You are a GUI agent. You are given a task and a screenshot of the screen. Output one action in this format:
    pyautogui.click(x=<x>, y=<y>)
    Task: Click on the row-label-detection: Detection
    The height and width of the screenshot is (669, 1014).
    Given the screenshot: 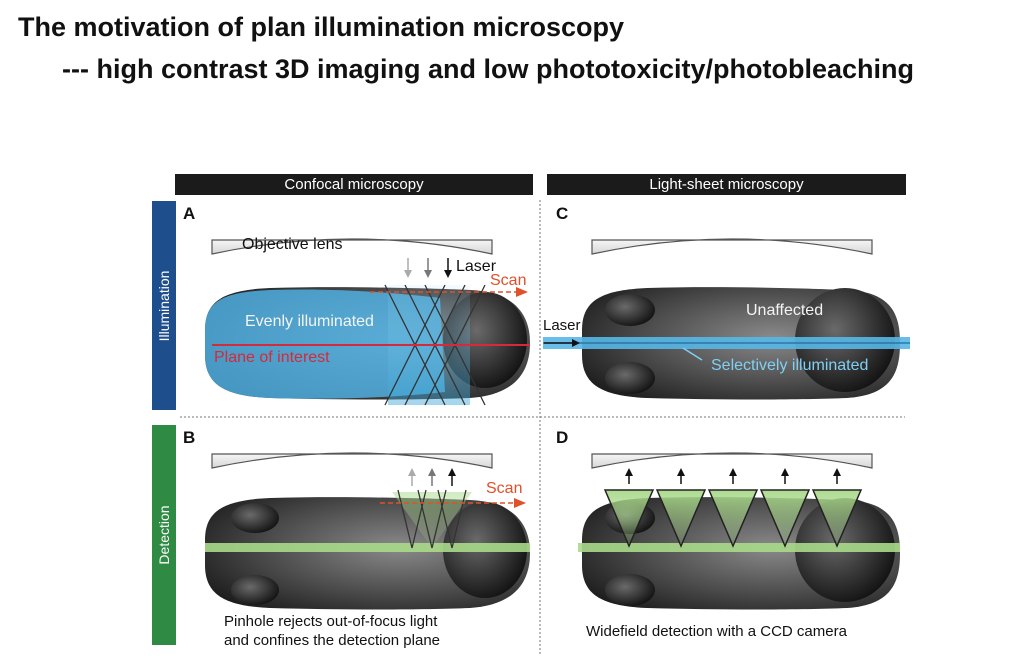 What is the action you would take?
    pyautogui.click(x=164, y=535)
    